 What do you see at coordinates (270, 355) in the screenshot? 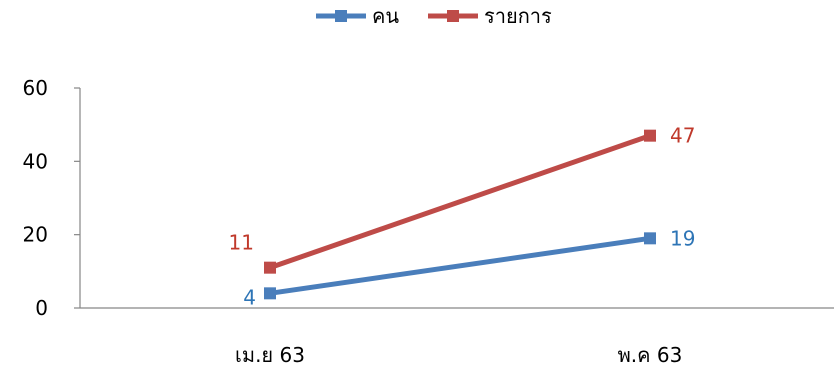
I see `x-tick-label: เม.ย 63` at bounding box center [270, 355].